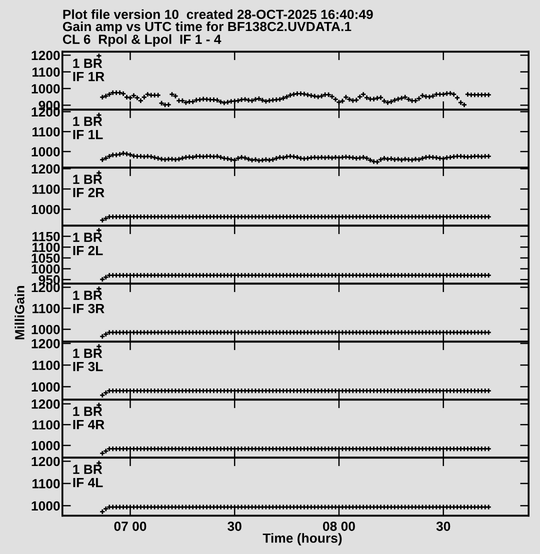  What do you see at coordinates (19, 313) in the screenshot?
I see `y-axis-title: MilliGain` at bounding box center [19, 313].